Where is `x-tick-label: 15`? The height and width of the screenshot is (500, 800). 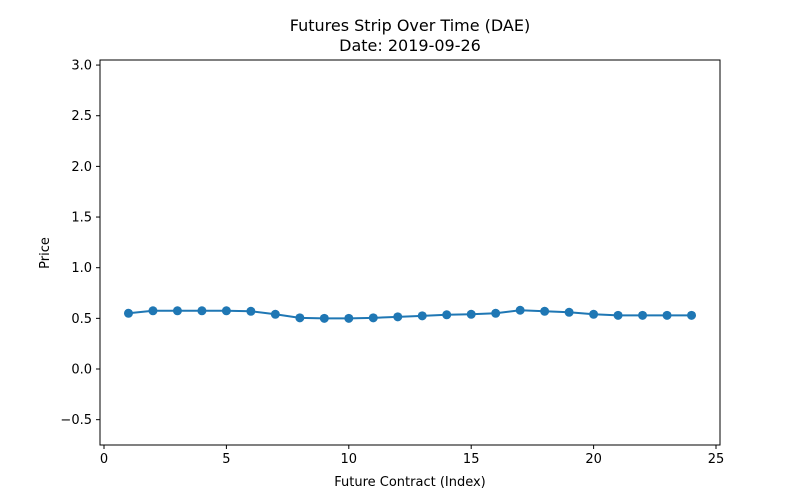
x-tick-label: 15 is located at coordinates (471, 459).